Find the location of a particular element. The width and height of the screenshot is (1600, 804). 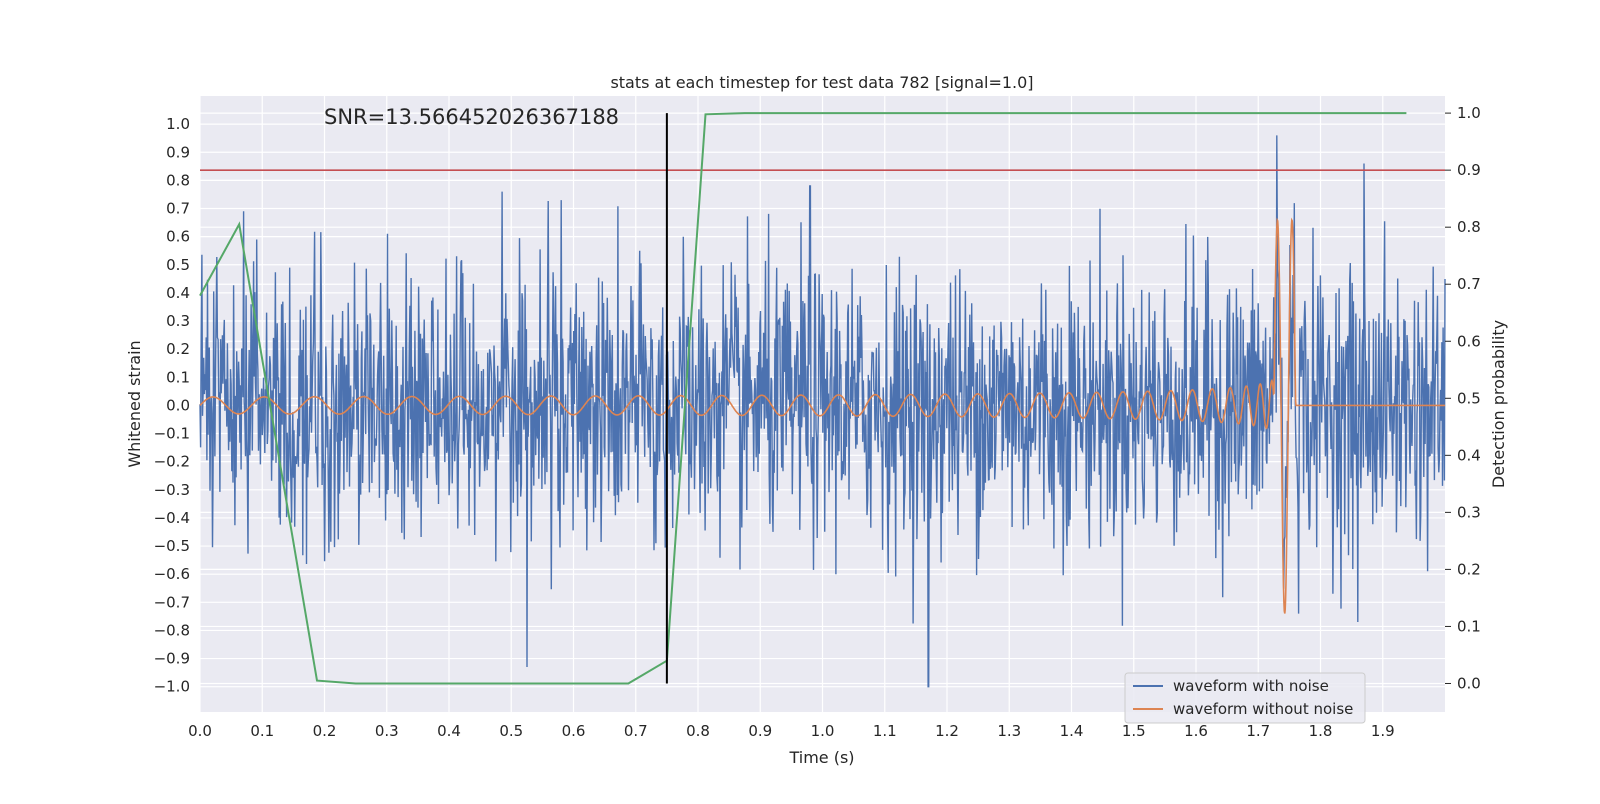

x-tick-label: 1.2 is located at coordinates (947, 731).